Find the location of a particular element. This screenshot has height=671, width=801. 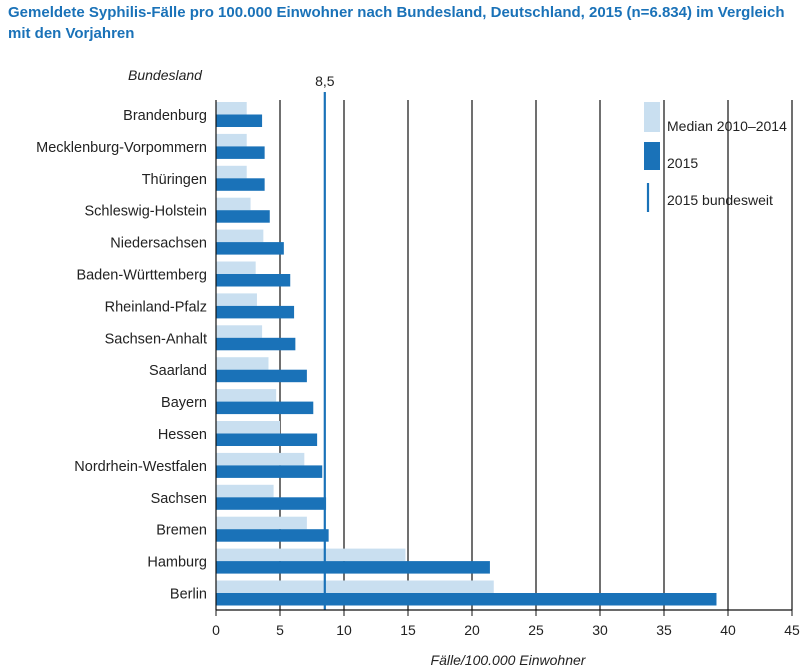

legend: Median 2010–2014 2015 2015 bundesweit is located at coordinates (715, 157).